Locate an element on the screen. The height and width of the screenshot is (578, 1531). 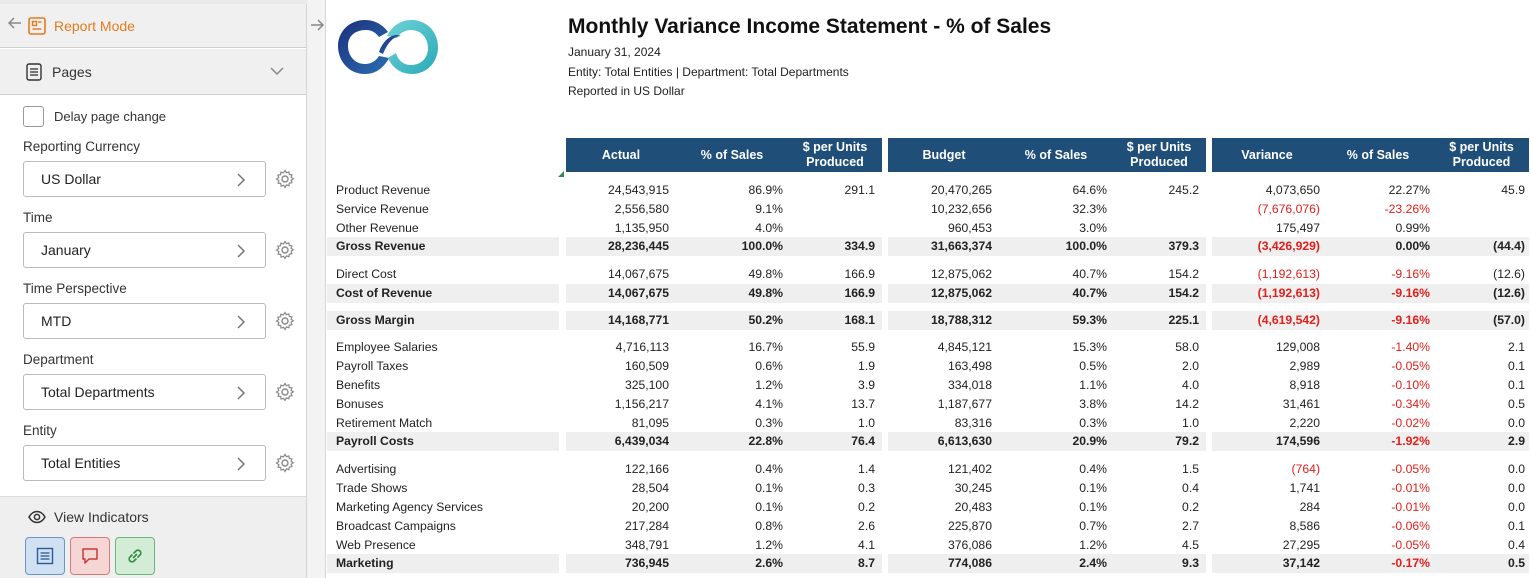
value-cell: 20.9% is located at coordinates (1089, 441).